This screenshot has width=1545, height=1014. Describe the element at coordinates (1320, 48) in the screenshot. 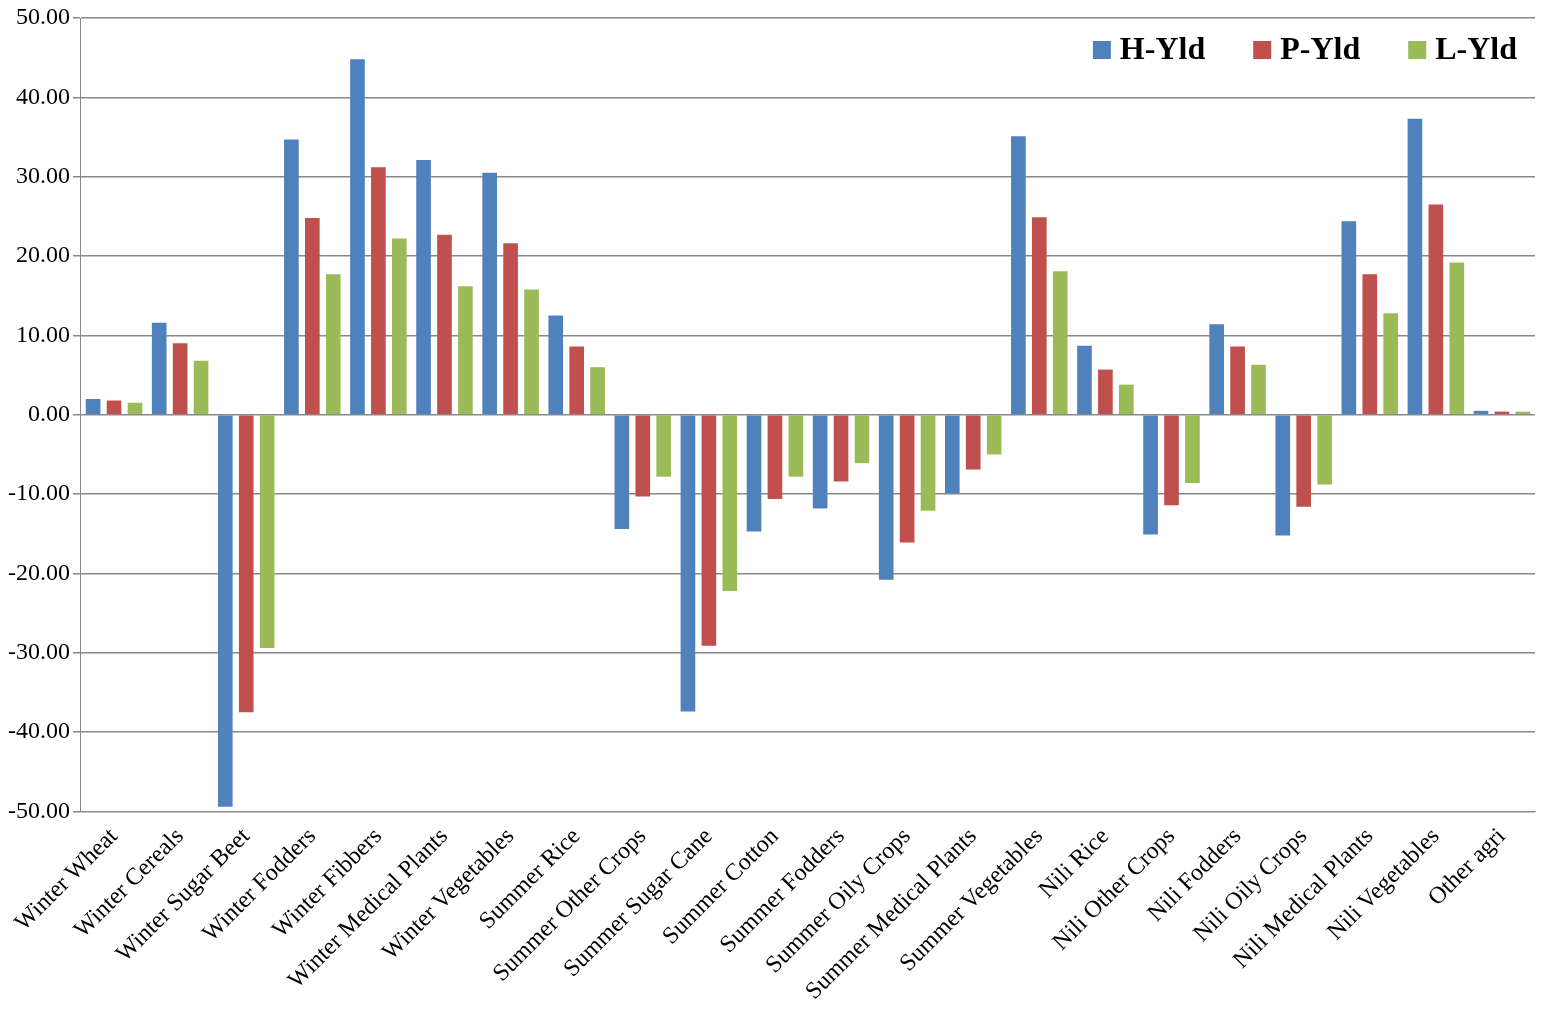

I see `legend-label: P-Yld` at that location.